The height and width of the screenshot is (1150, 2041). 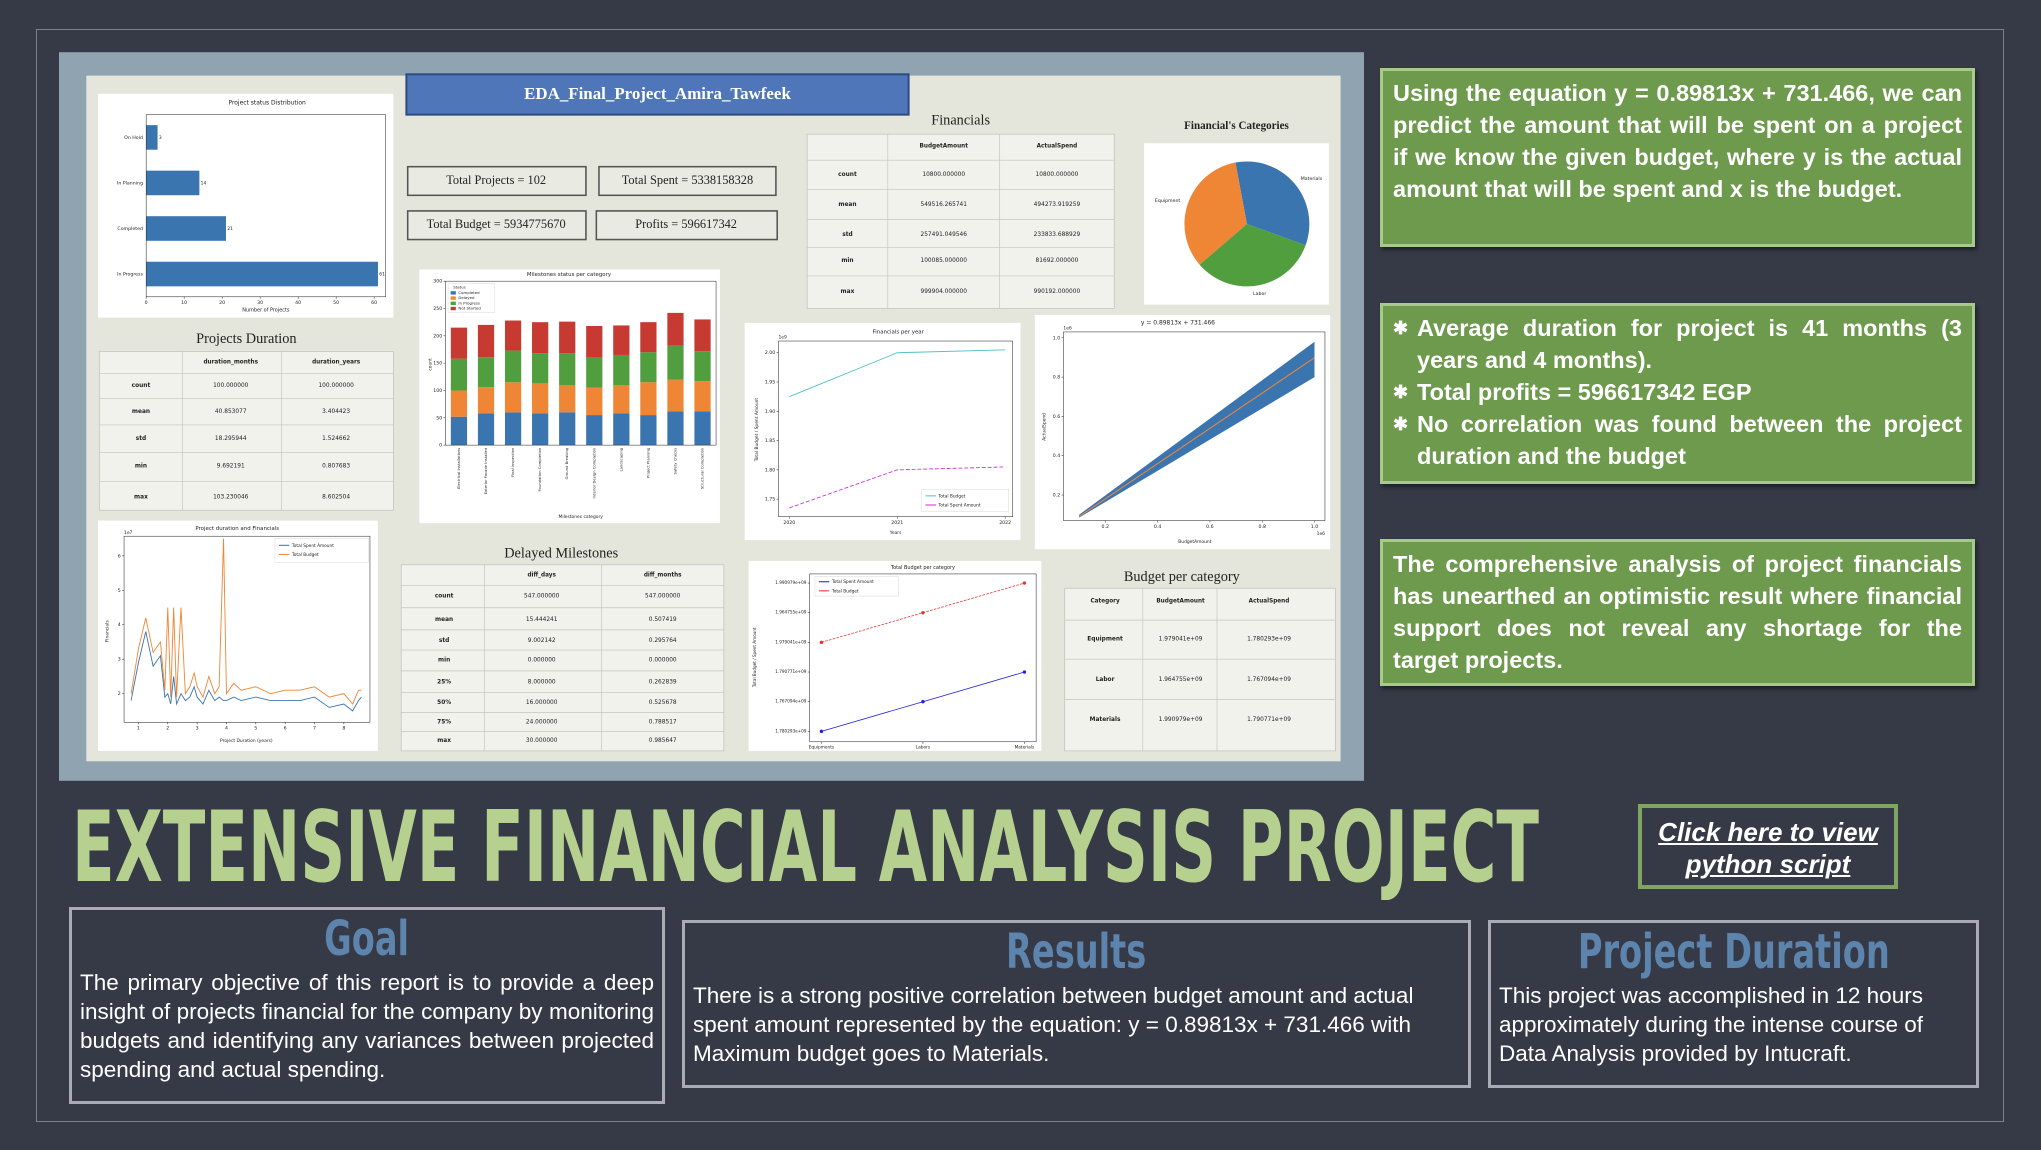 I want to click on banner-text: EDA_Final_Project_Amira_Tawfeek, so click(x=657, y=93).